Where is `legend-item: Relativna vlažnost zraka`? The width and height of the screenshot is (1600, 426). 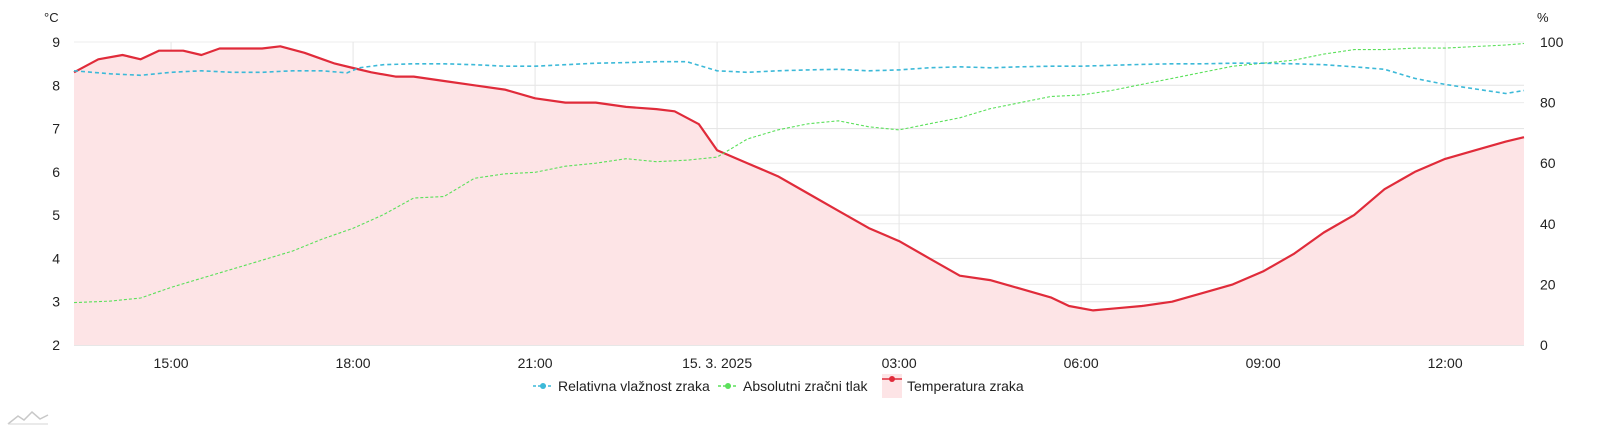
legend-item: Relativna vlažnost zraka is located at coordinates (621, 386).